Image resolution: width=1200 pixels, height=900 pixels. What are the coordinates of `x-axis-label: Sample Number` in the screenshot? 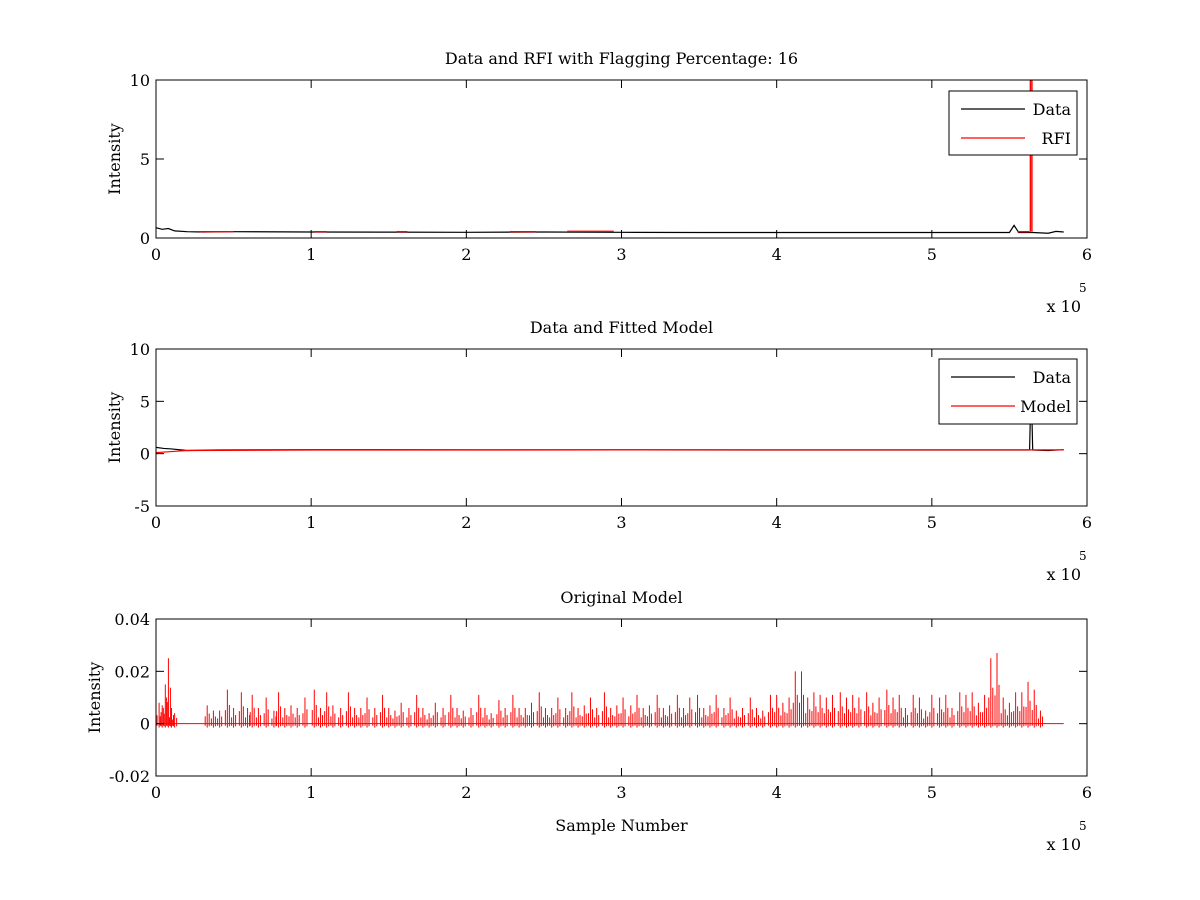 It's located at (621, 825).